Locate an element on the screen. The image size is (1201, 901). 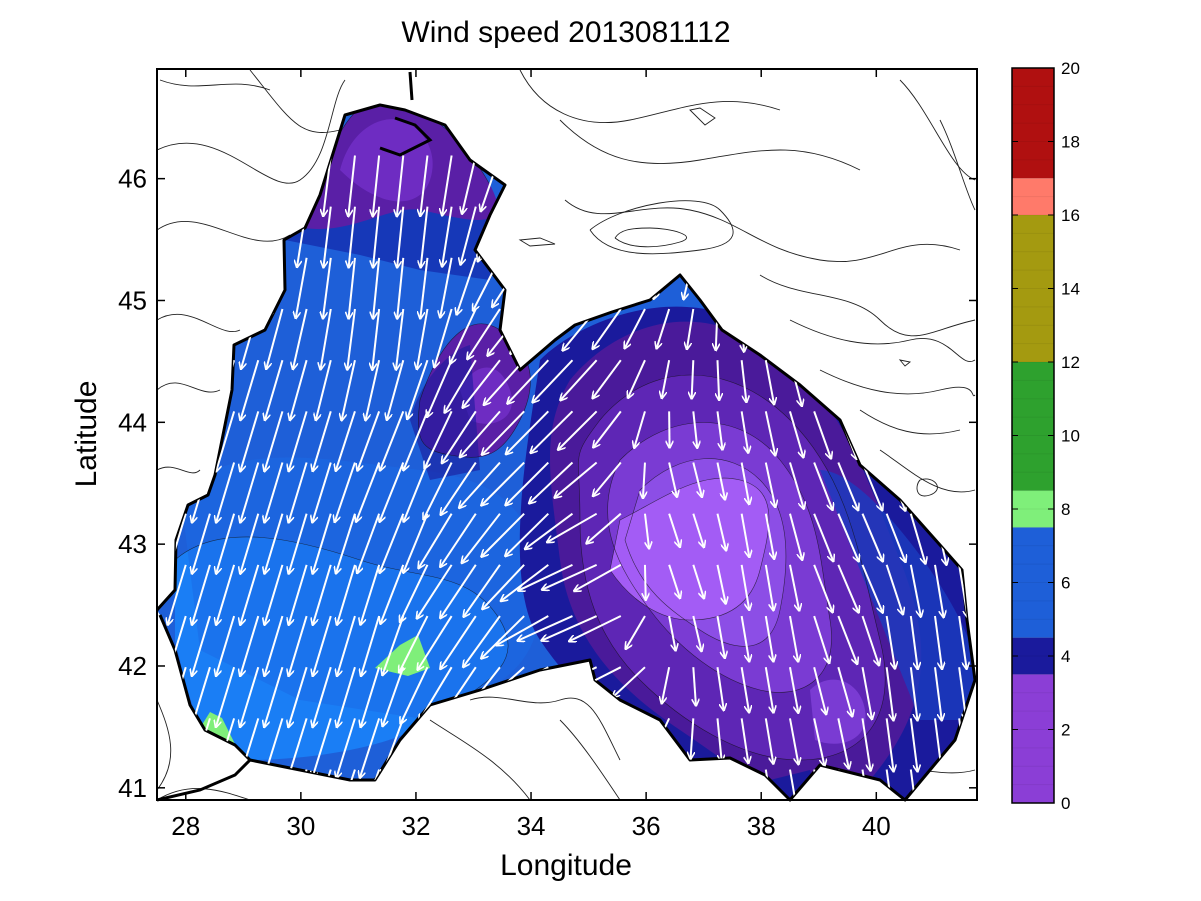
colorbar-tick-label: 20 is located at coordinates (1070, 68).